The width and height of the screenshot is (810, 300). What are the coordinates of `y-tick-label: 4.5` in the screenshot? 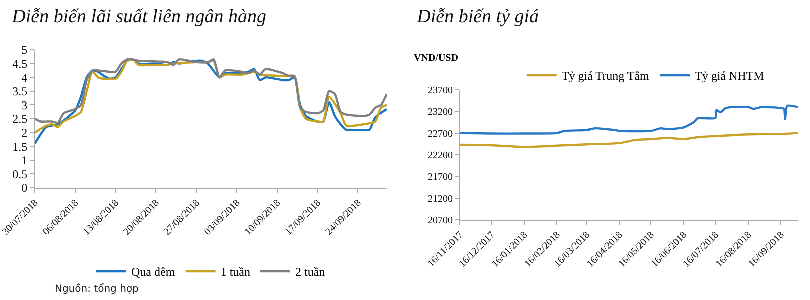 It's located at (20, 64).